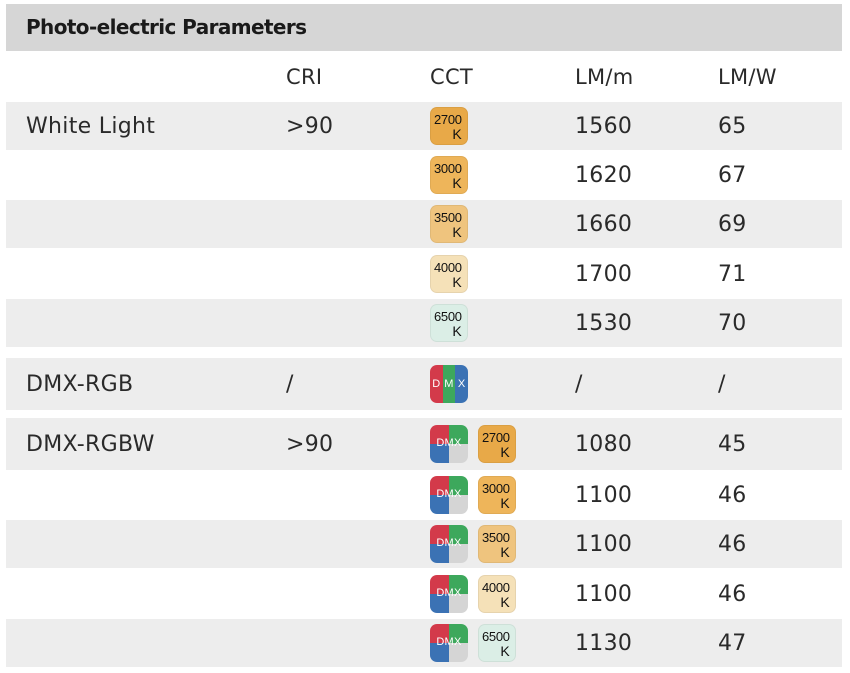  What do you see at coordinates (304, 77) in the screenshot?
I see `header-cri: CRI` at bounding box center [304, 77].